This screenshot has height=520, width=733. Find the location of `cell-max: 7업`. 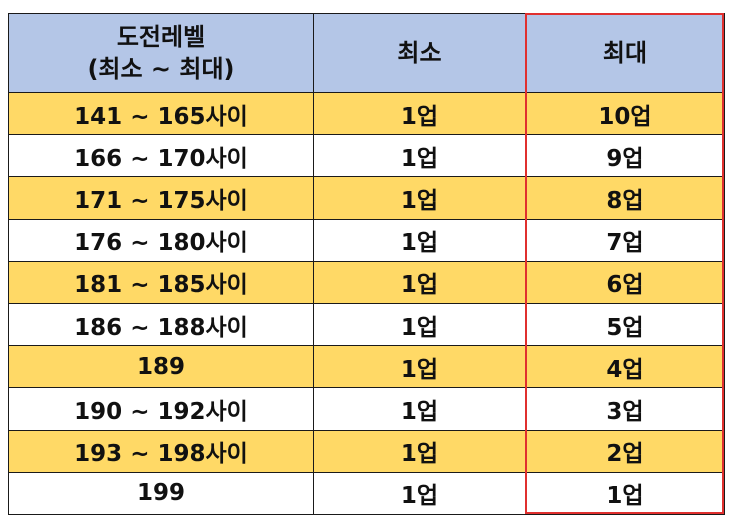

cell-max: 7업 is located at coordinates (625, 240).